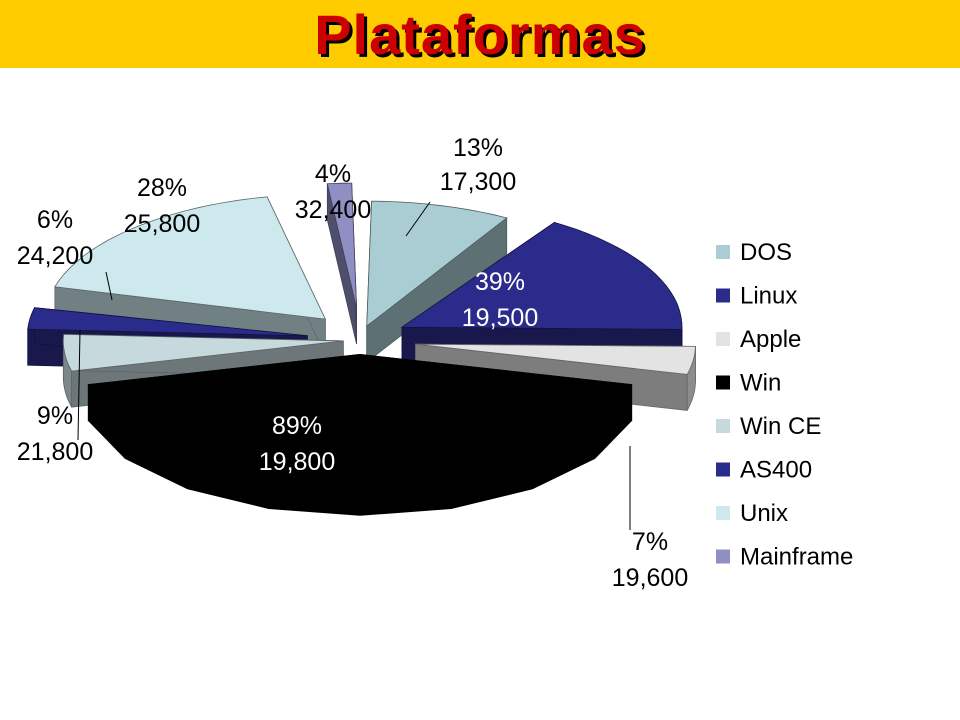 The image size is (960, 720). I want to click on legend-item-dos: DOS, so click(754, 252).